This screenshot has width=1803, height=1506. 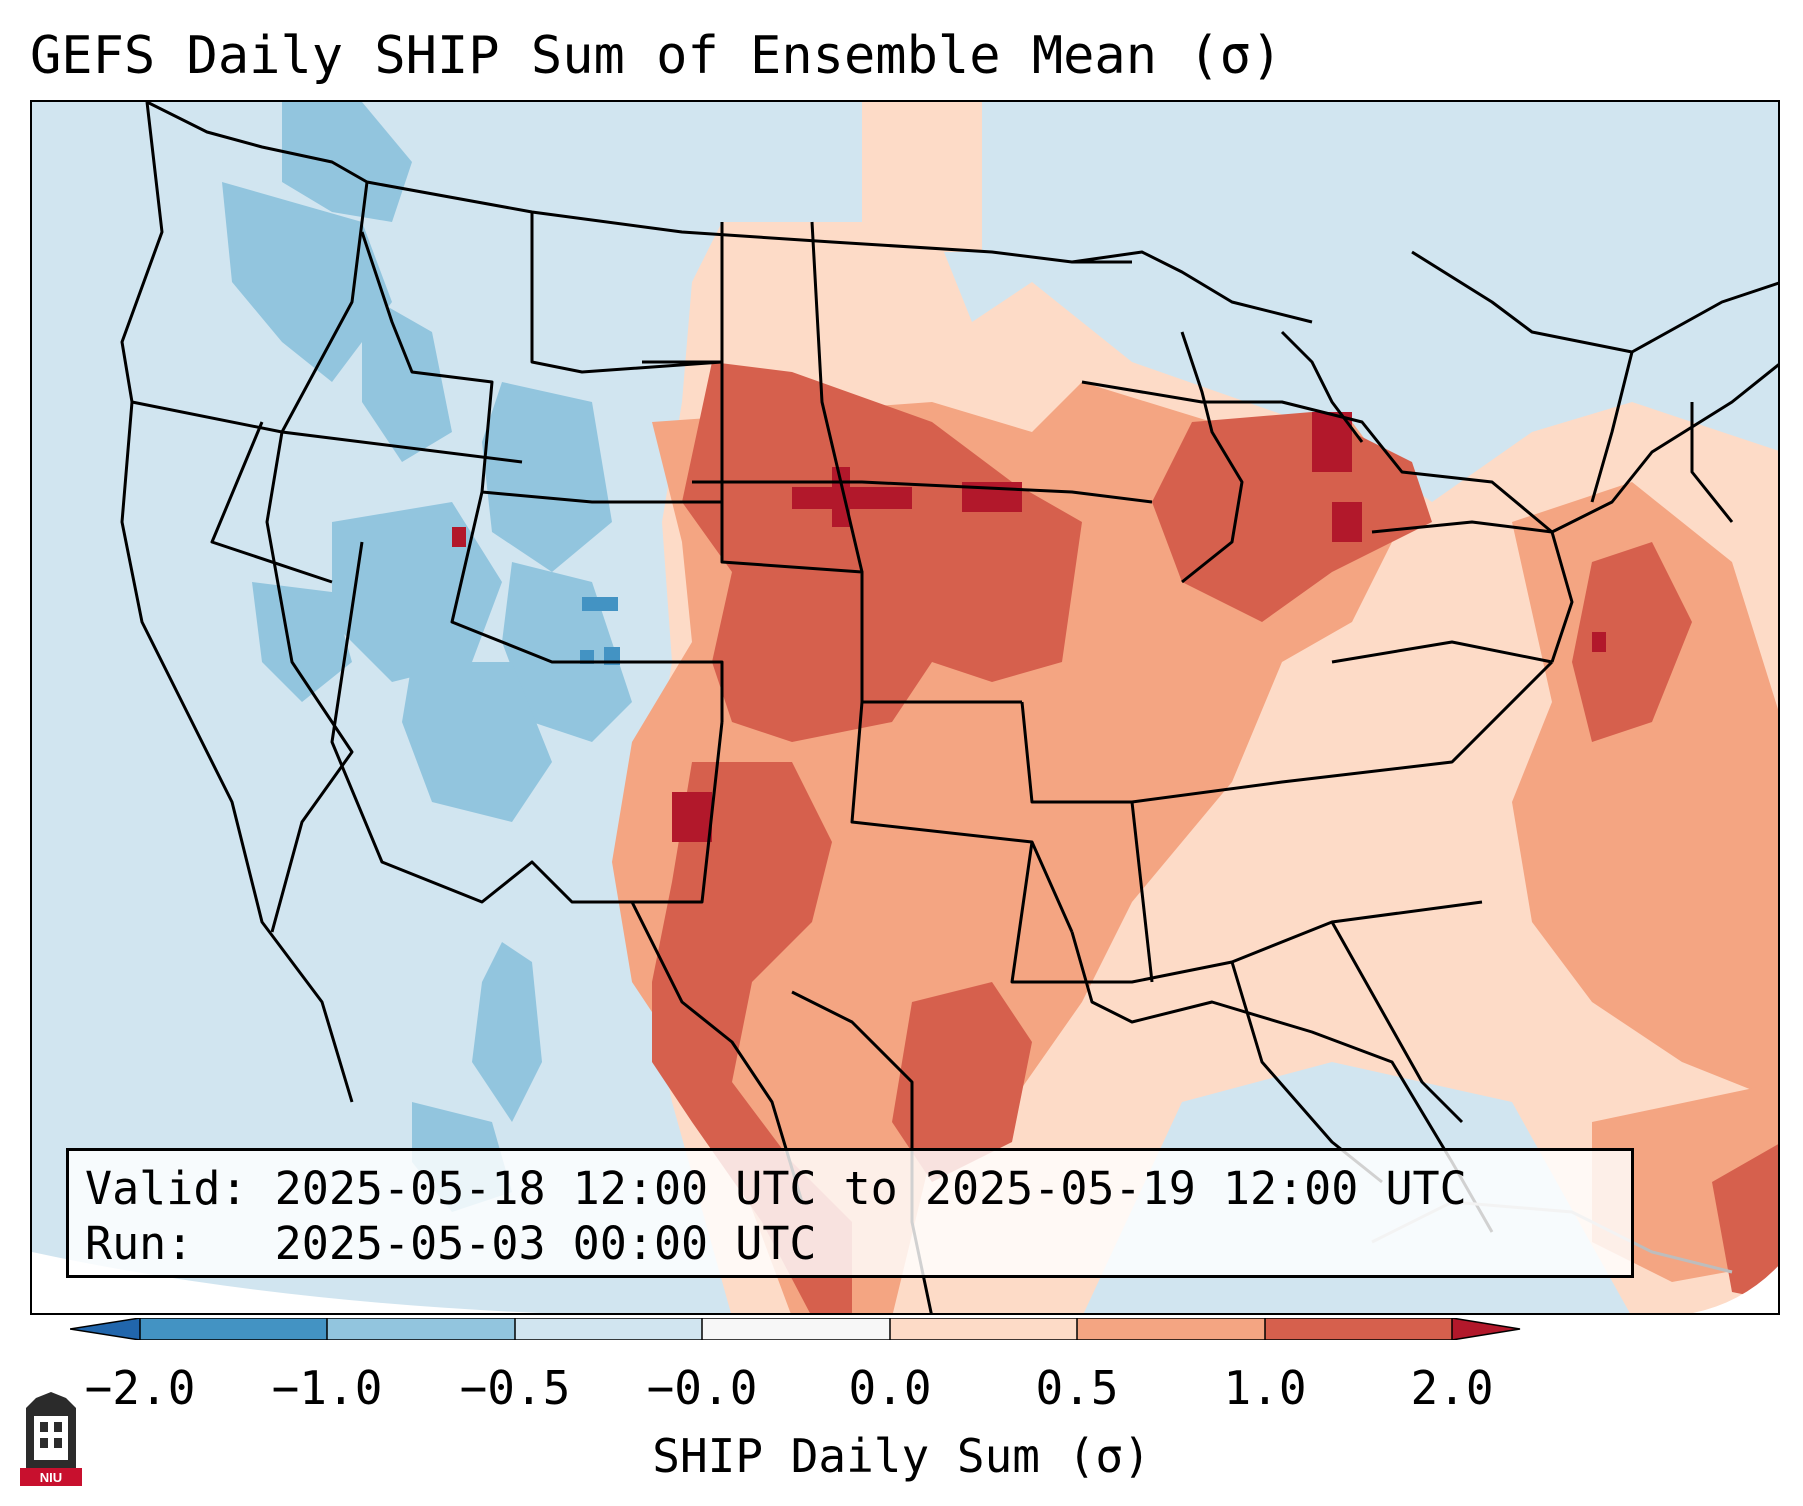 I want to click on run-value: 2025-05-03 00:00 UTC, so click(x=545, y=1243).